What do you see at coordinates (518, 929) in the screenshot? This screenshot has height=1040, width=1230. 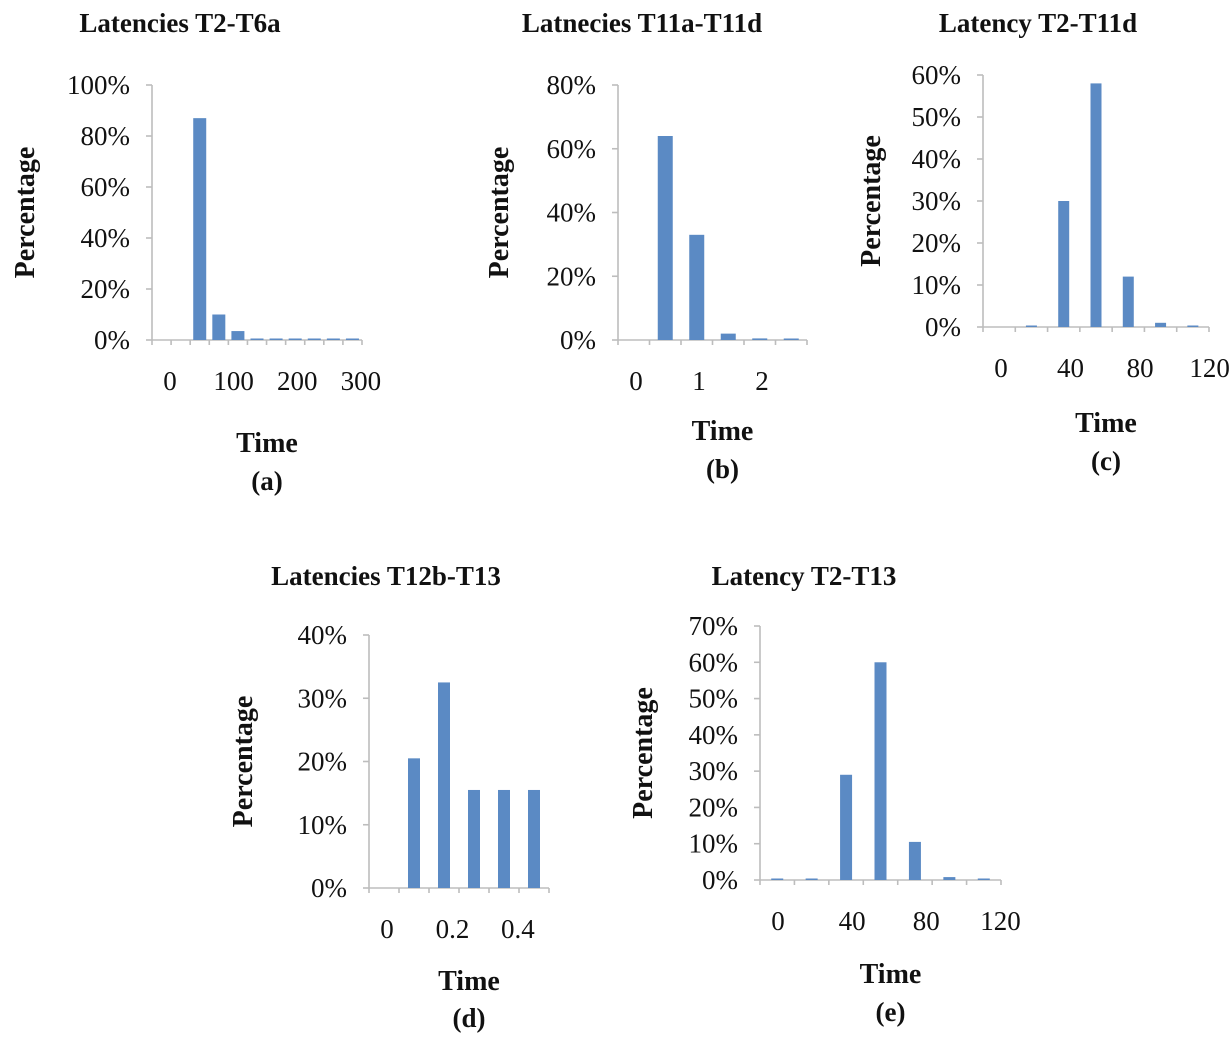 I see `x-tick-label: 0.4` at bounding box center [518, 929].